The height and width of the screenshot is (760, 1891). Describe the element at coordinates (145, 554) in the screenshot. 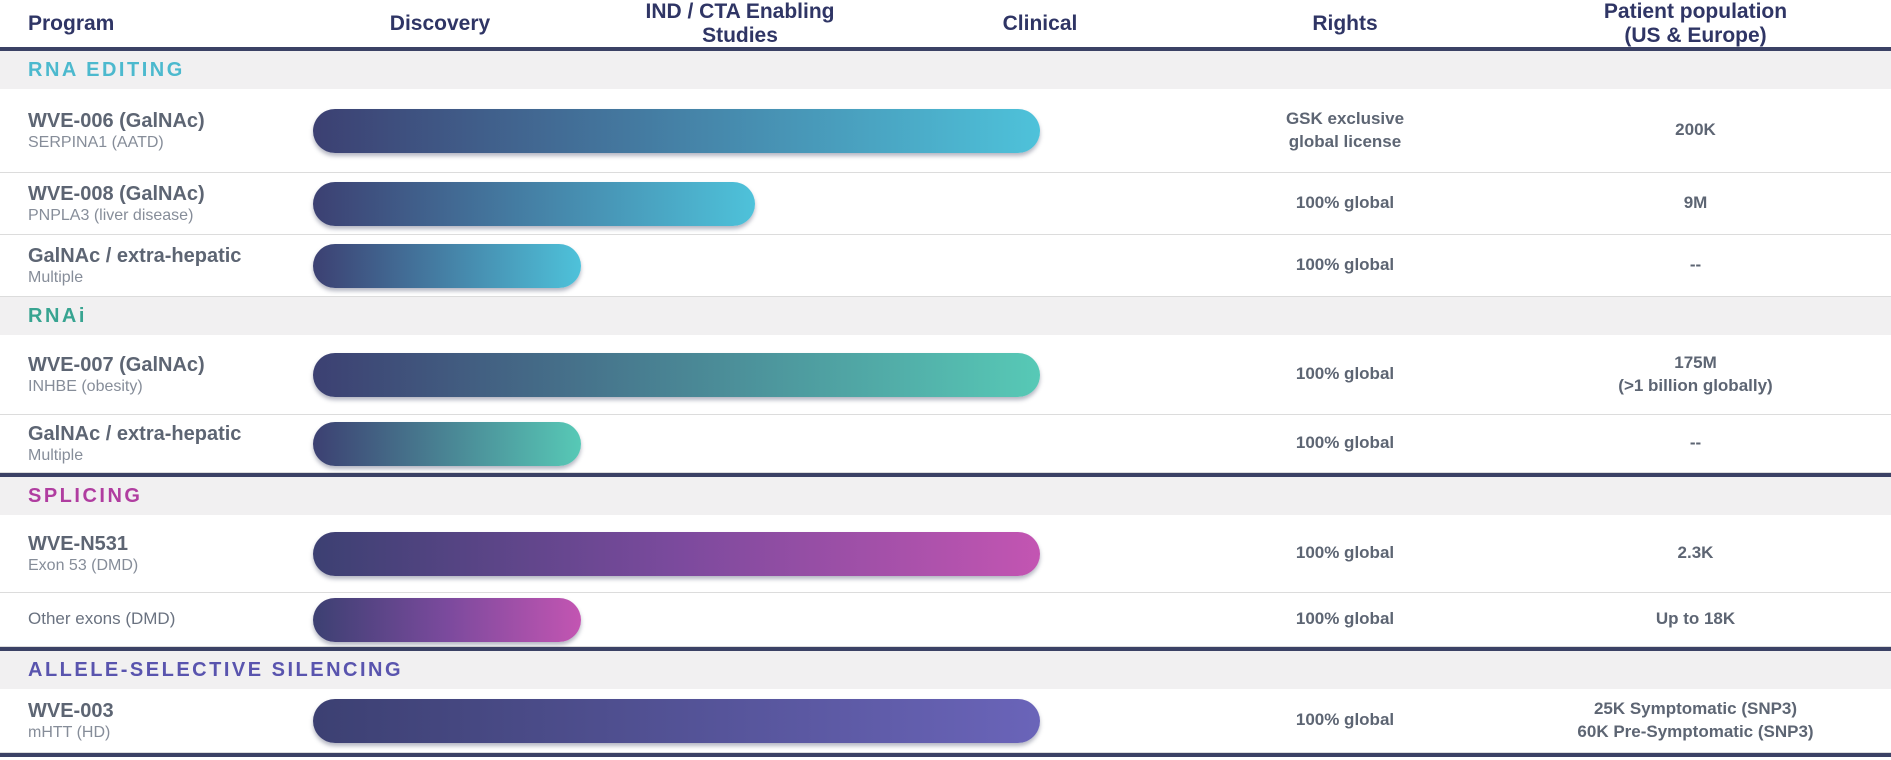

I see `program-cell: WVE-N531 Exon 53 (DMD)` at that location.